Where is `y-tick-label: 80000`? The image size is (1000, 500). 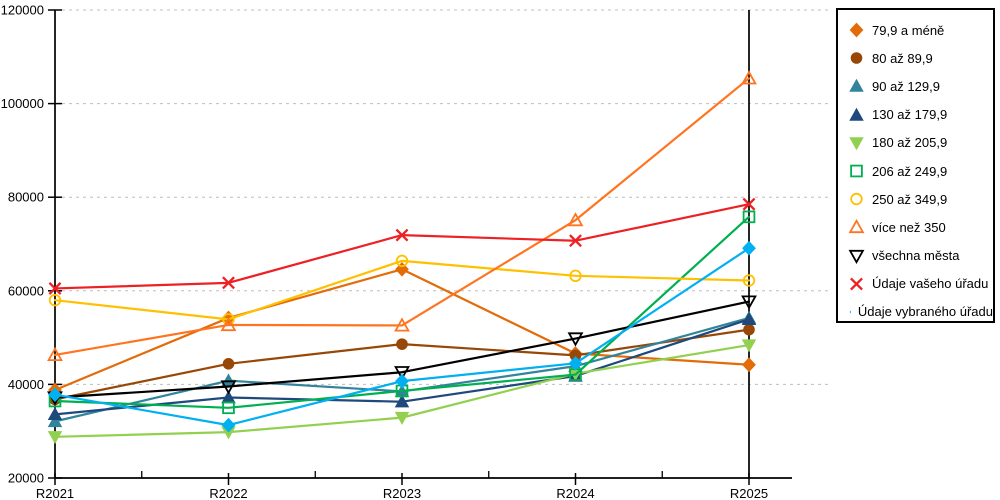
y-tick-label: 80000 is located at coordinates (26, 197).